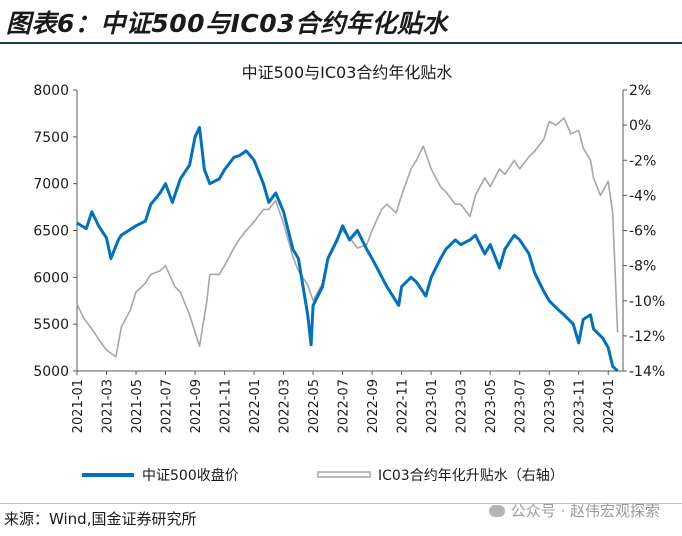 This screenshot has height=536, width=682. What do you see at coordinates (100, 519) in the screenshot?
I see `source-note: 来源：Wind,国金证券研究所` at bounding box center [100, 519].